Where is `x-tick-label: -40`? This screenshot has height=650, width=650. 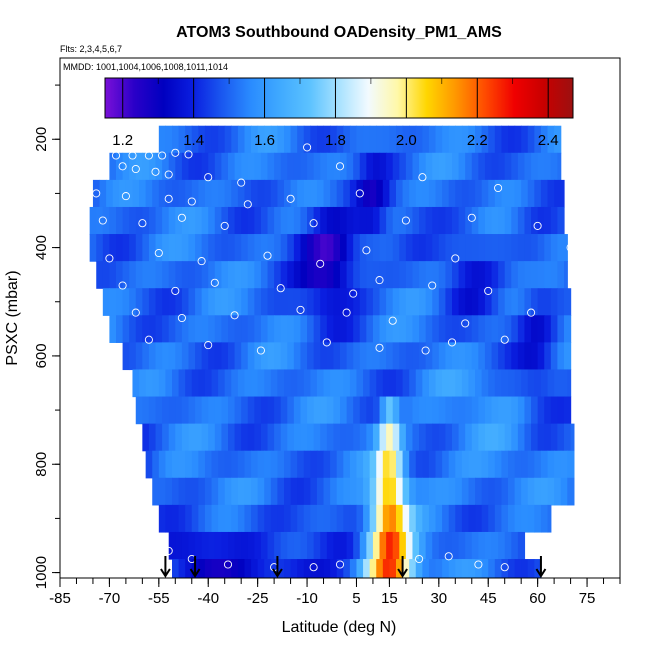
x-tick-label: -40 is located at coordinates (208, 598).